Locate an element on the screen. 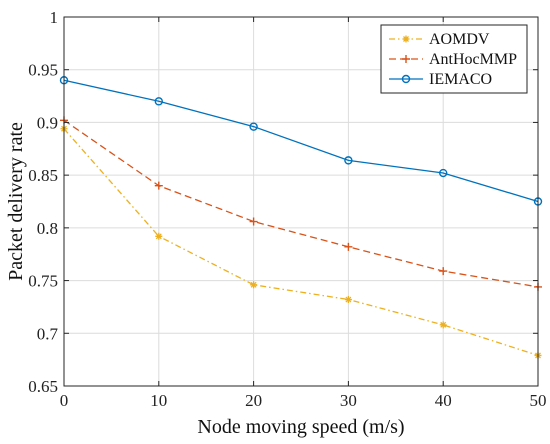 The width and height of the screenshot is (550, 444). legend-marker-iemaco is located at coordinates (406, 79).